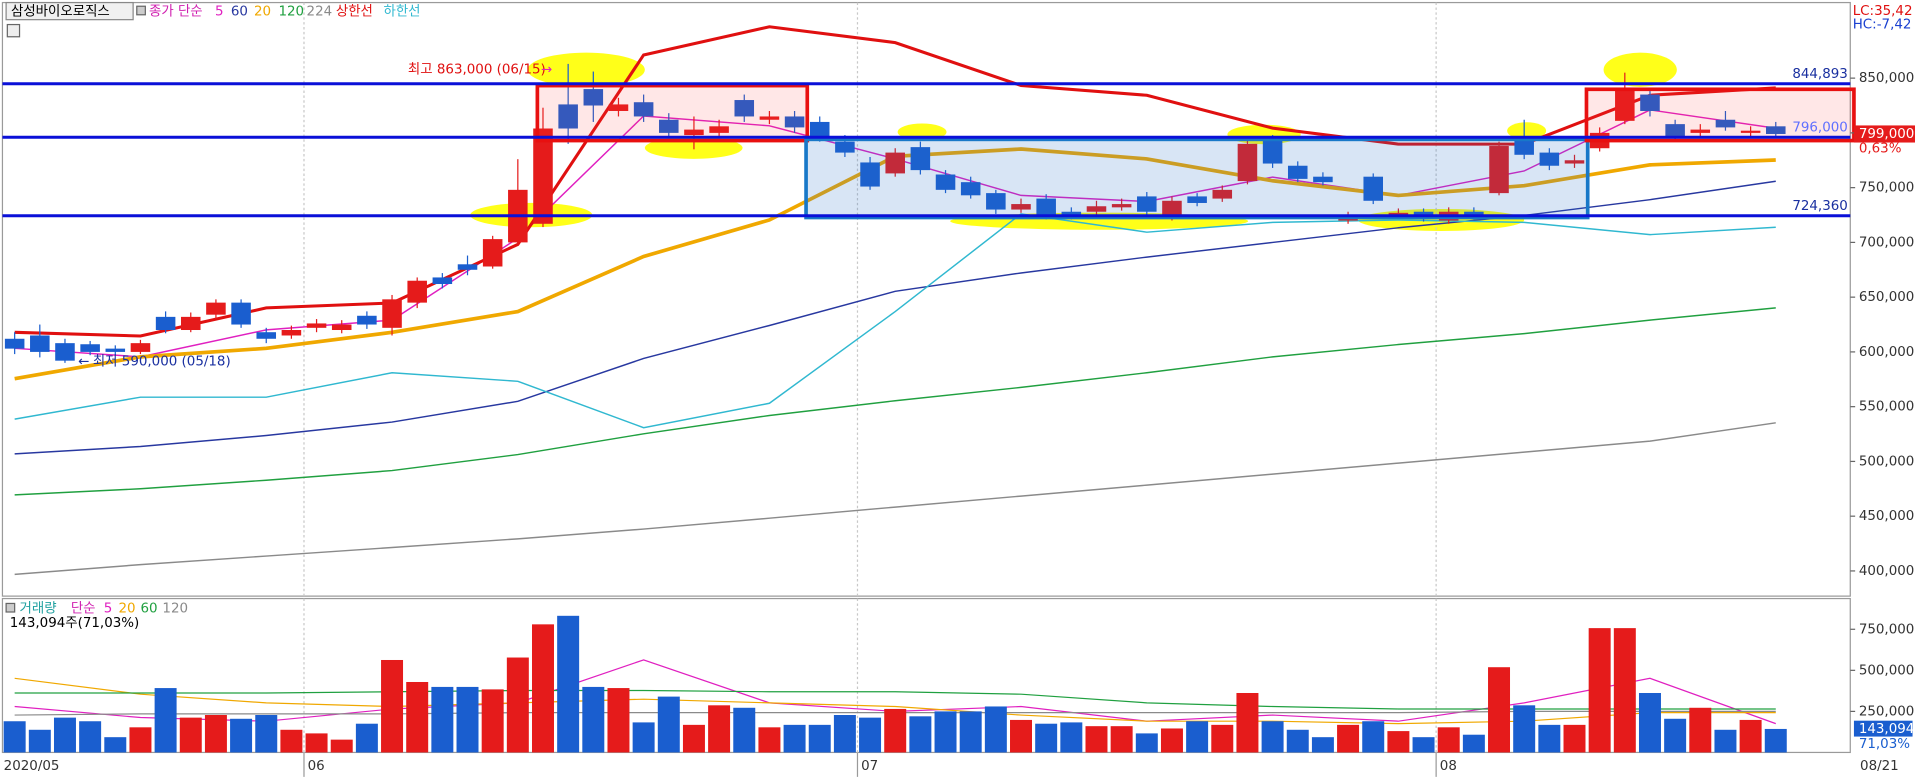  What do you see at coordinates (1448, 766) in the screenshot?
I see `x-tick-label: 08` at bounding box center [1448, 766].